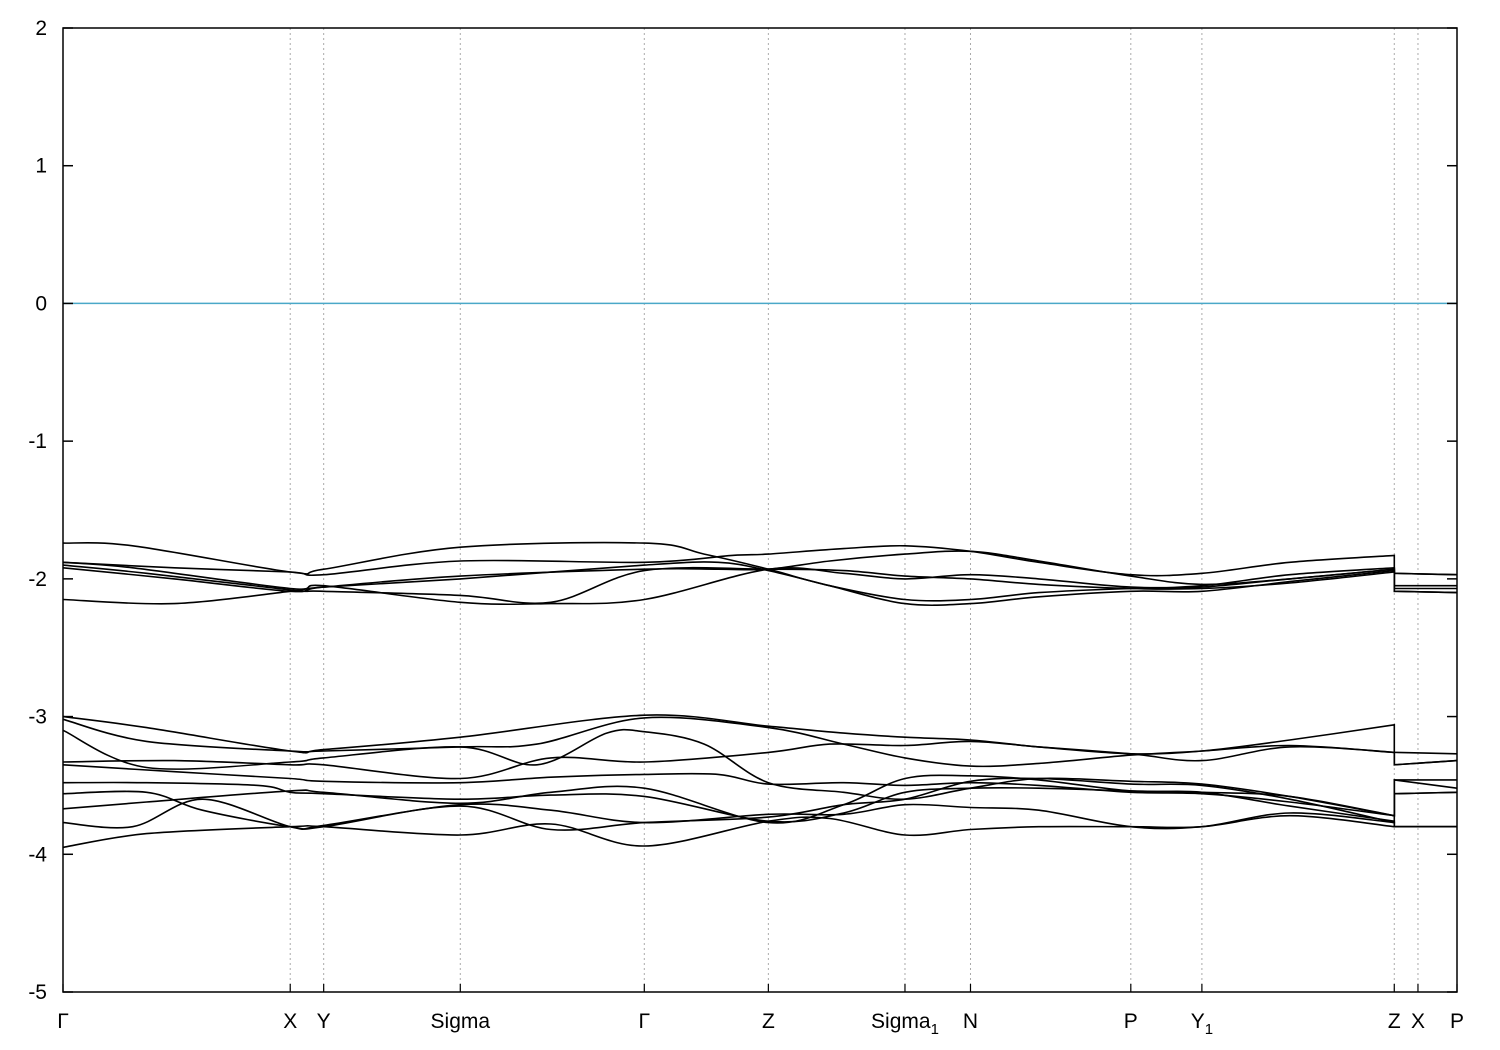 The height and width of the screenshot is (1050, 1500). Describe the element at coordinates (970, 1021) in the screenshot. I see `kpoint-label: N` at that location.